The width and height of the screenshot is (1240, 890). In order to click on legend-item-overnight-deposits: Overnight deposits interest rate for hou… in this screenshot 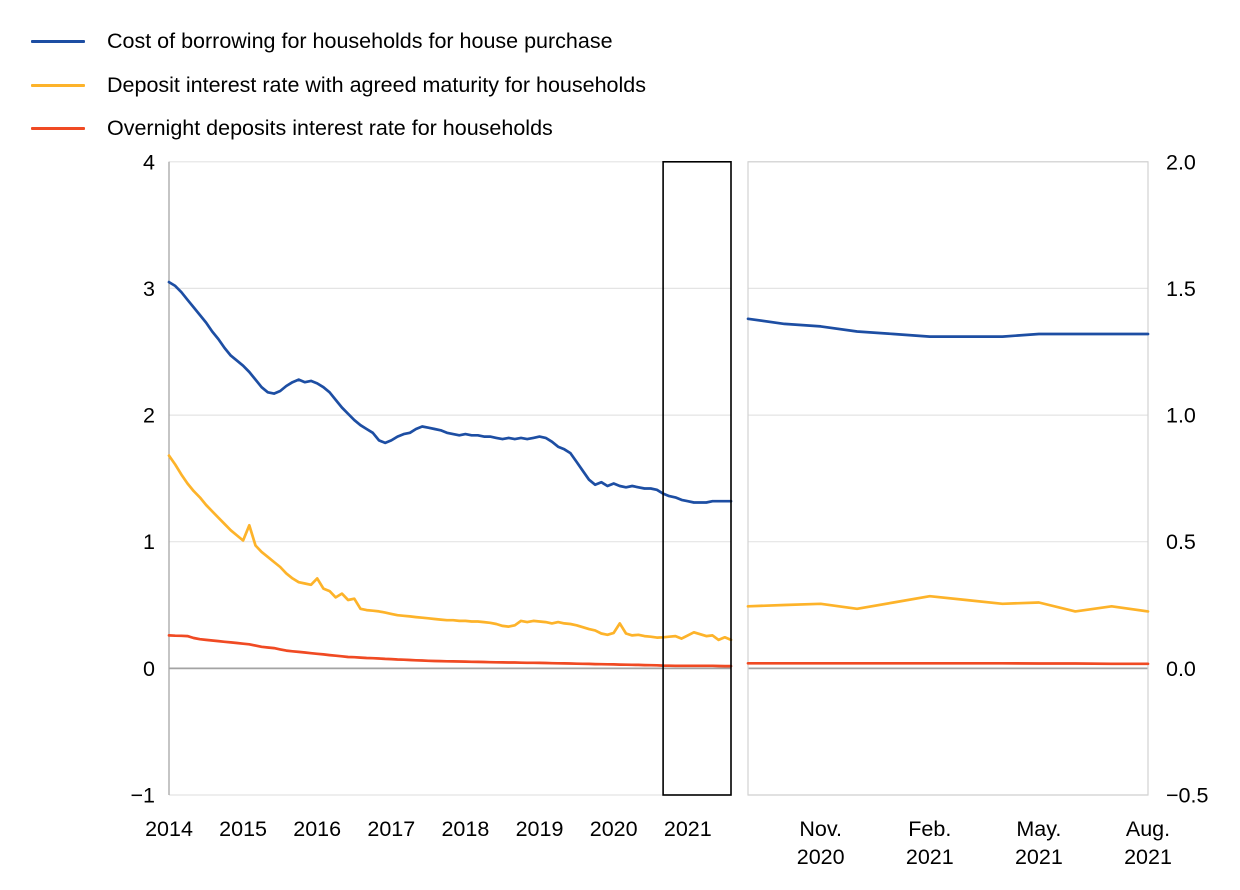, I will do `click(338, 129)`.